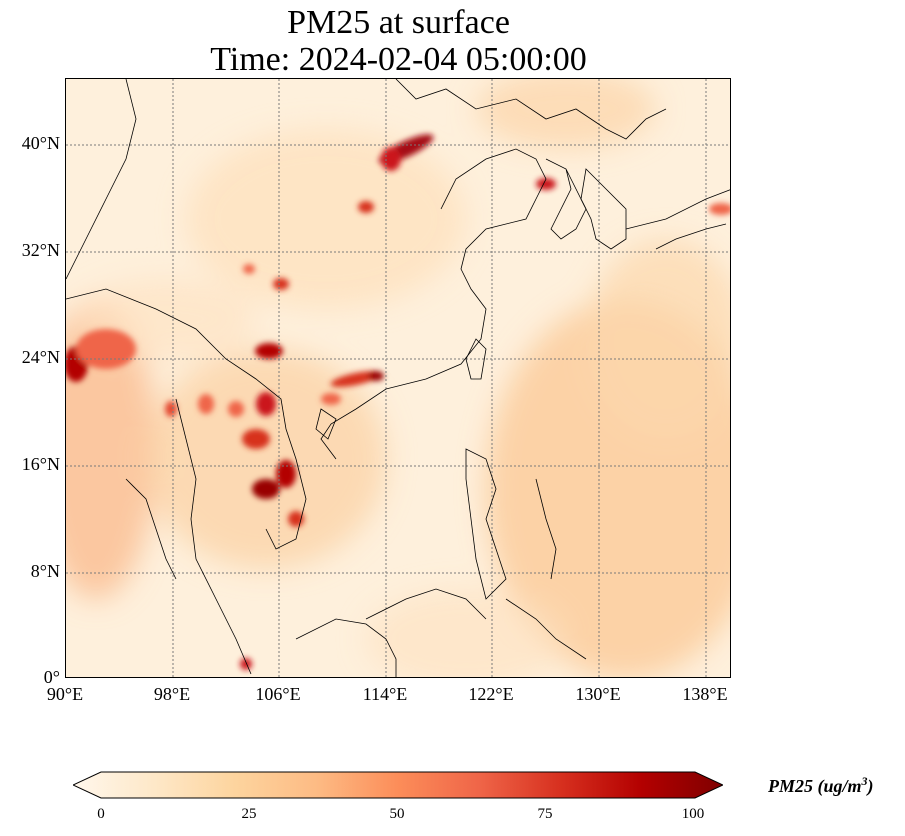 The image size is (905, 836). I want to click on lon-label-130e: 130°E, so click(598, 694).